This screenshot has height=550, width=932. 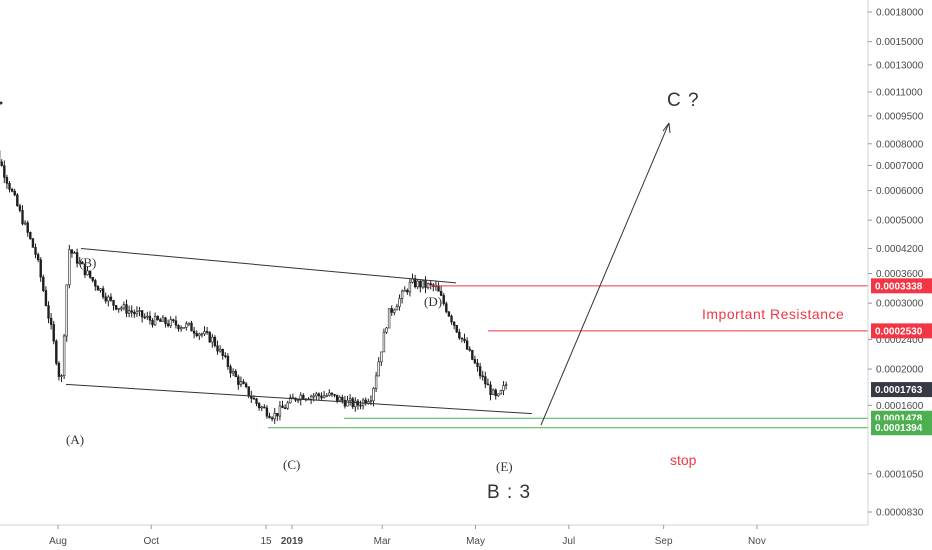 What do you see at coordinates (900, 513) in the screenshot?
I see `price-tick-label: 0.0000830` at bounding box center [900, 513].